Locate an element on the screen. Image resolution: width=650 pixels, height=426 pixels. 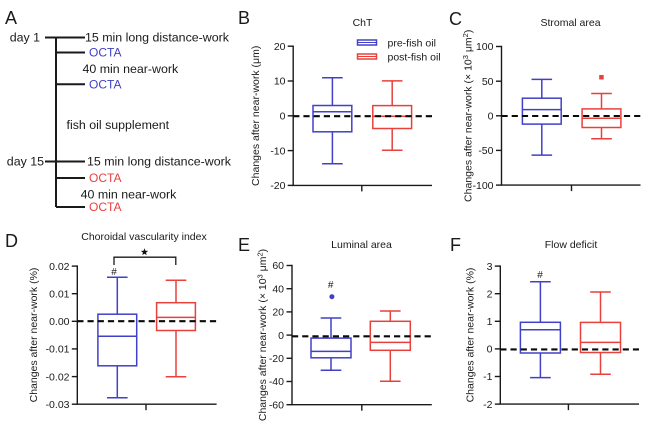
svg-text: -2 is located at coordinates (487, 405).